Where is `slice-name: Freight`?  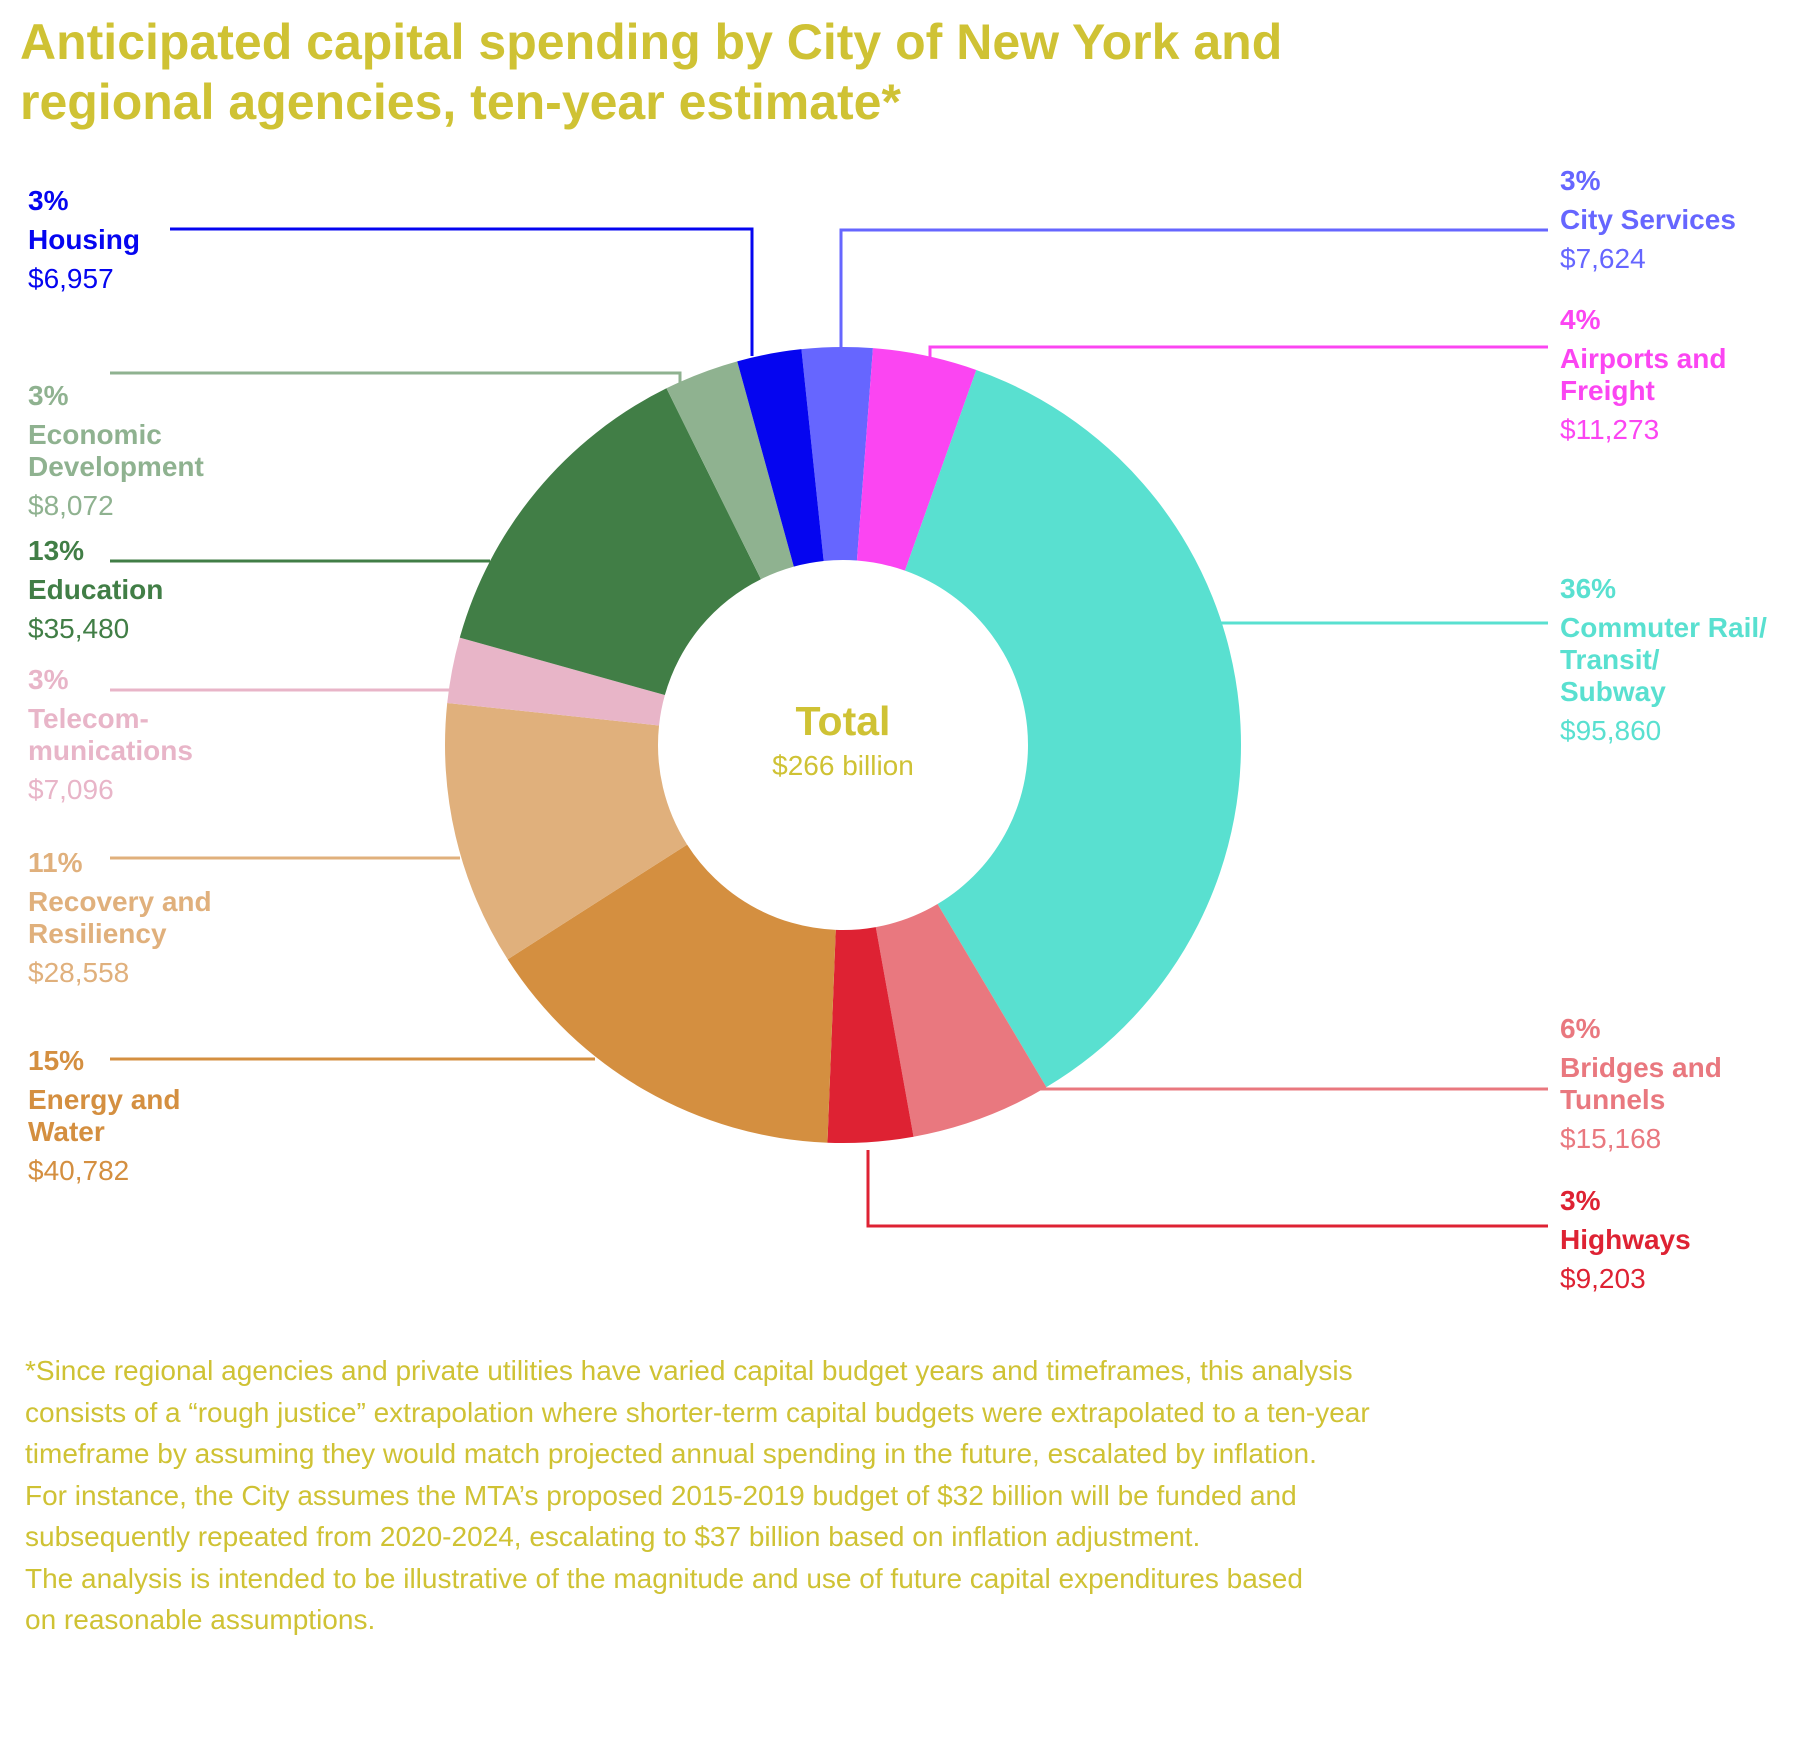
slice-name: Freight is located at coordinates (1607, 390).